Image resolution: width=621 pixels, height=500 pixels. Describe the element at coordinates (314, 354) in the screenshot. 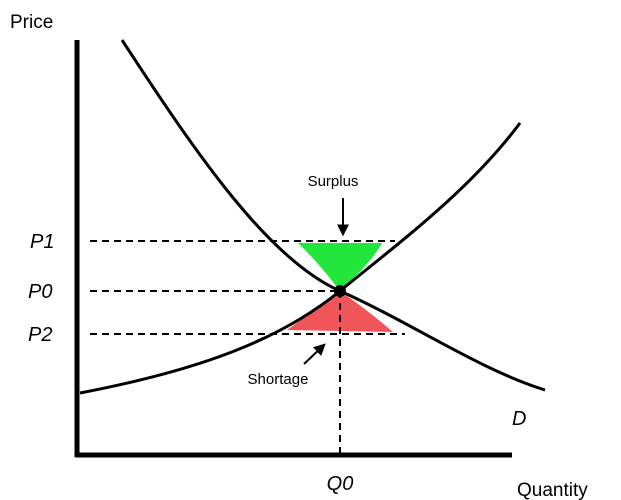

I see `shortage-arrow` at that location.